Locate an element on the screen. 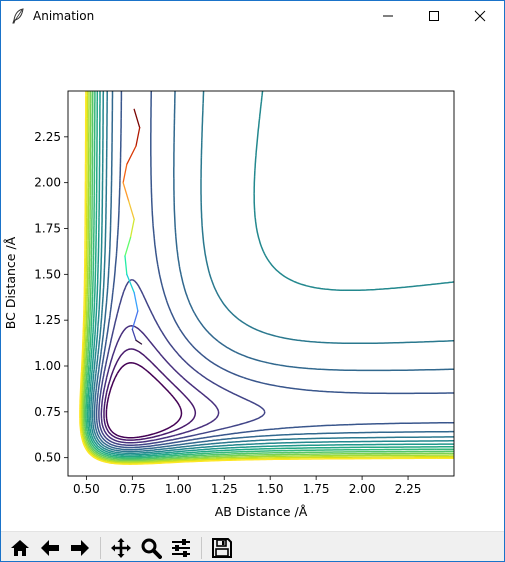 Image resolution: width=505 pixels, height=562 pixels. x-tick-label: 0.50 is located at coordinates (86, 489).